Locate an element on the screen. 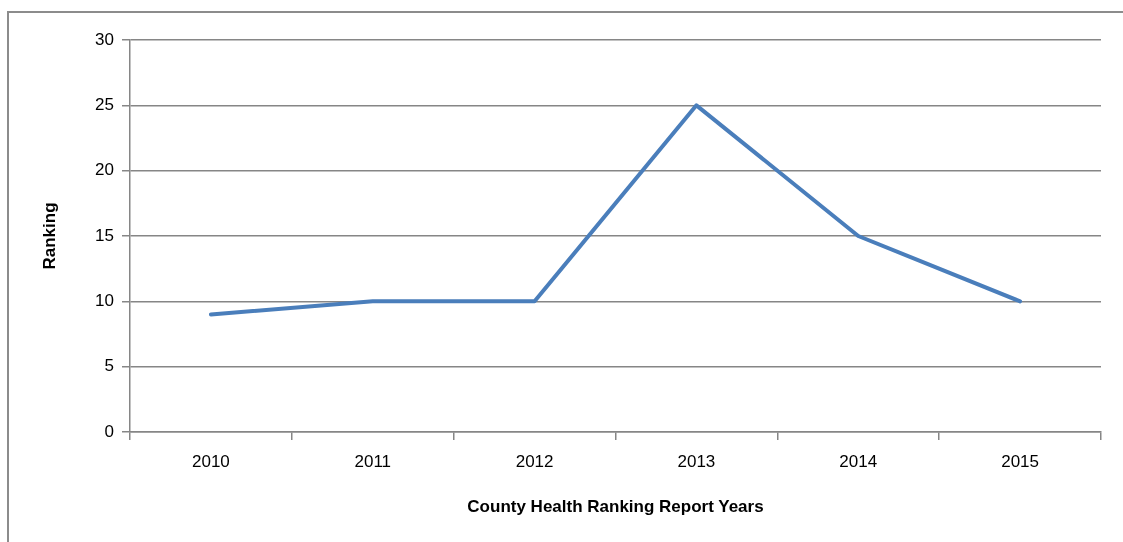 The width and height of the screenshot is (1123, 542). x-tick-label: 2013 is located at coordinates (696, 461).